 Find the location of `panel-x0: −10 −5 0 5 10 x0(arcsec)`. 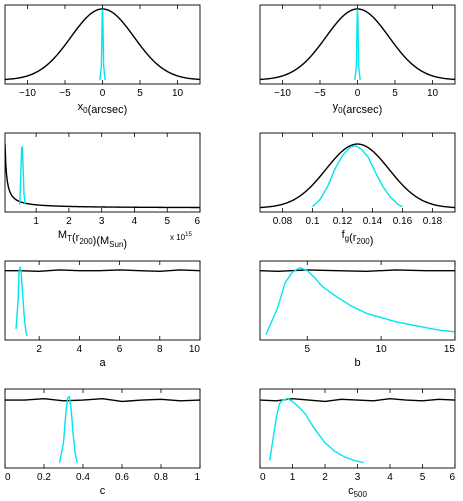

panel-x0: −10 −5 0 5 10 x0(arcsec) is located at coordinates (102, 60).